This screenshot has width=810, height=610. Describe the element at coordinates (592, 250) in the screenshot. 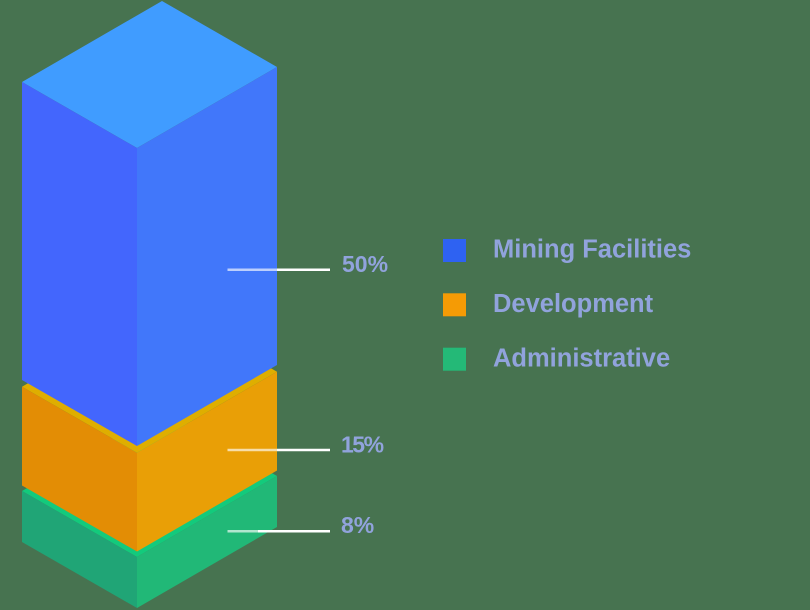

I see `svg-text: Mining Facilities` at that location.